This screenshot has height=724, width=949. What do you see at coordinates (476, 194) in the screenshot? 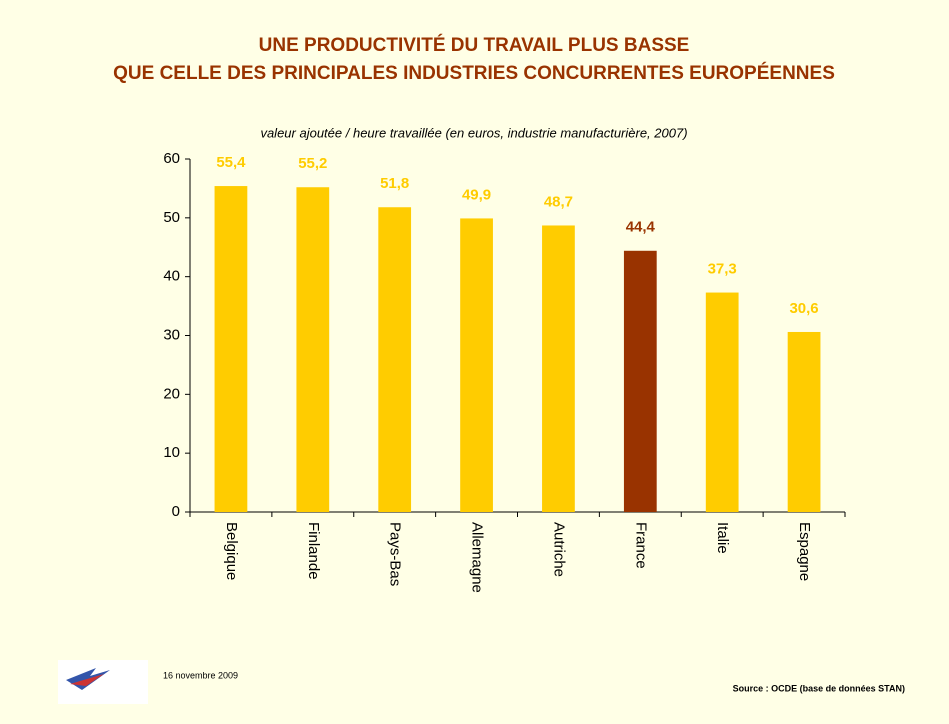
I see `value-label: 49,9` at bounding box center [476, 194].